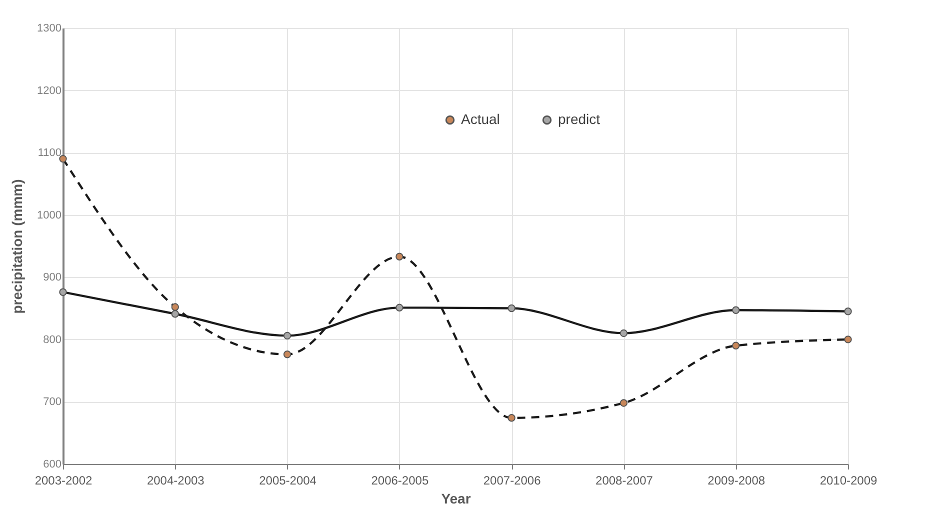 This screenshot has width=940, height=523. I want to click on legend-label: Actual, so click(480, 119).